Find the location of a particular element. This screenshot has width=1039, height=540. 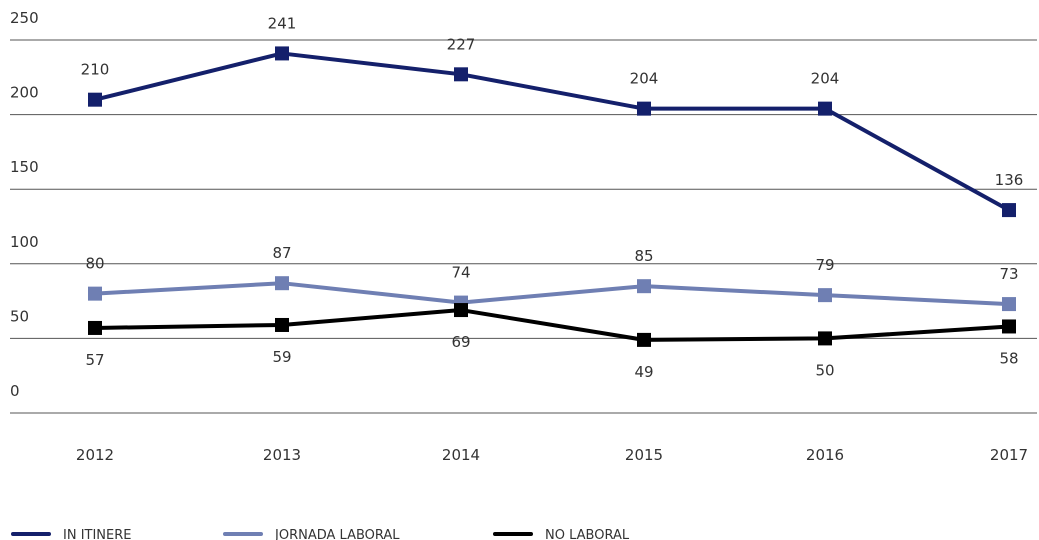

data-label-in-itinere: 136 is located at coordinates (1009, 180).